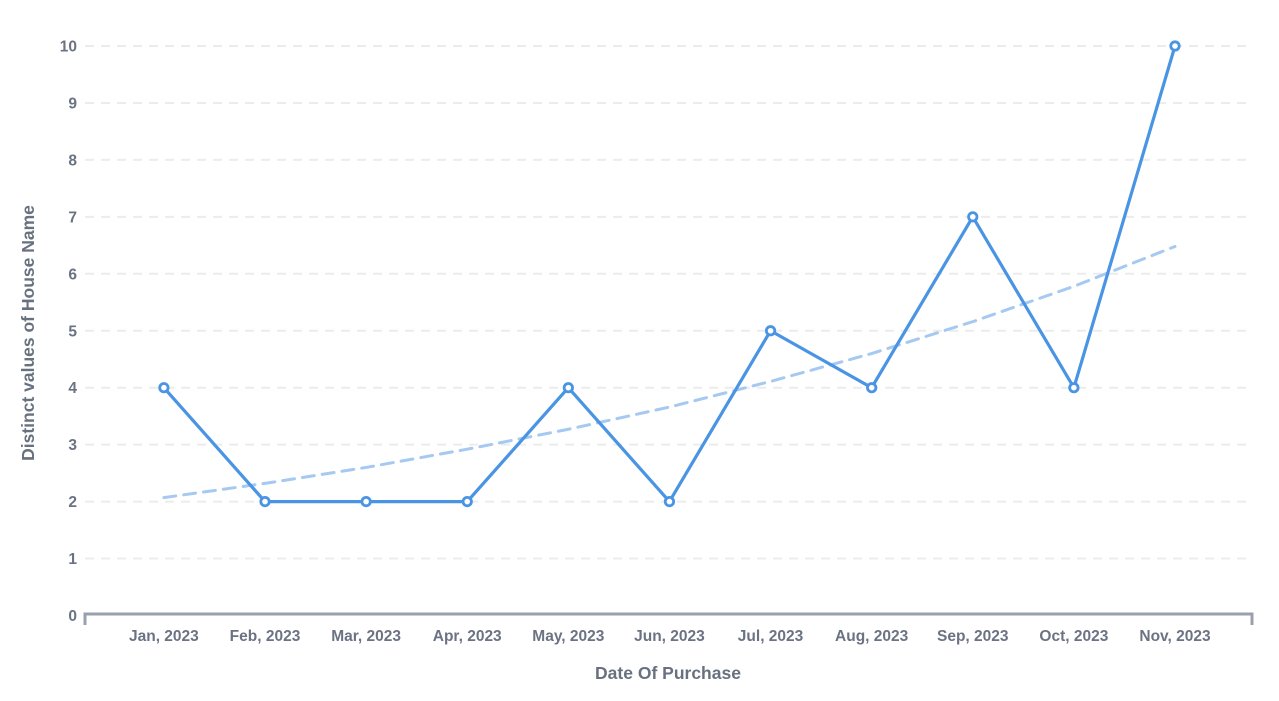 The image size is (1279, 701). What do you see at coordinates (72, 616) in the screenshot?
I see `y-tick-label: 0` at bounding box center [72, 616].